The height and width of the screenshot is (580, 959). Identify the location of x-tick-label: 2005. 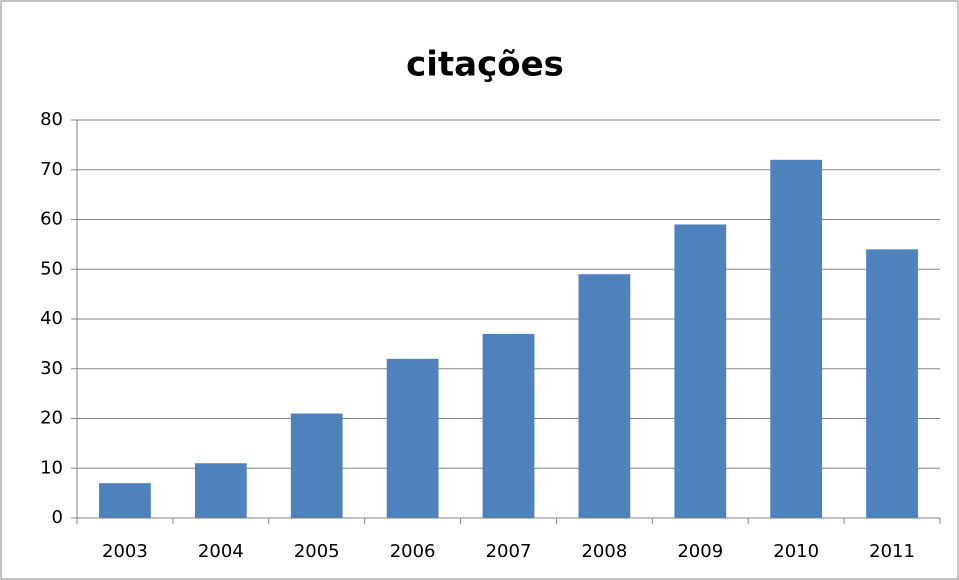
(317, 551).